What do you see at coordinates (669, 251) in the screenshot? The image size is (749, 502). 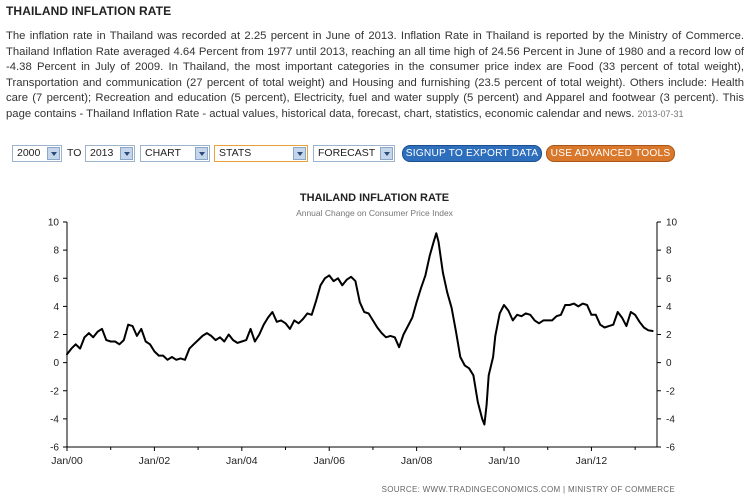 I see `y-tick-label-right: 8` at bounding box center [669, 251].